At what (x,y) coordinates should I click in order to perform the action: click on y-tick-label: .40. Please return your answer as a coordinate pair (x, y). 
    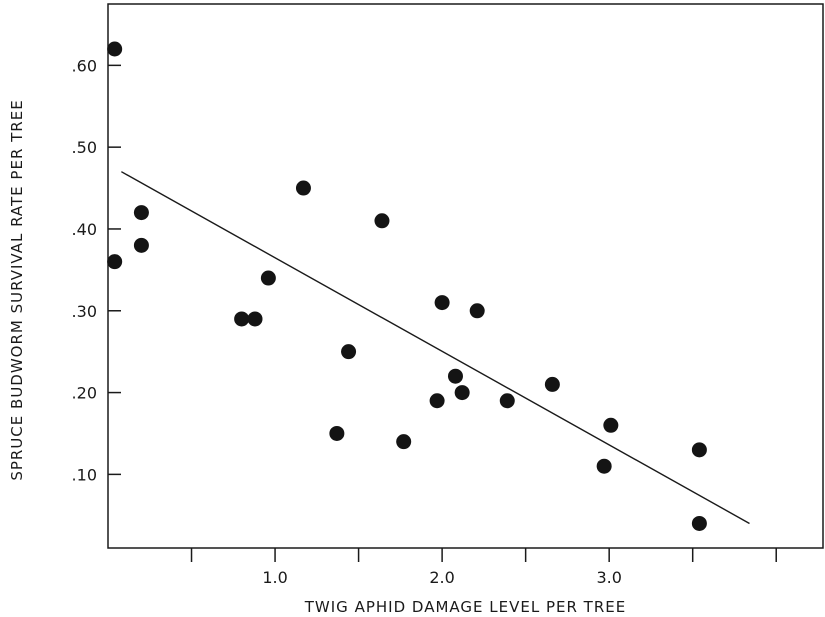
    Looking at the image, I should click on (84, 229).